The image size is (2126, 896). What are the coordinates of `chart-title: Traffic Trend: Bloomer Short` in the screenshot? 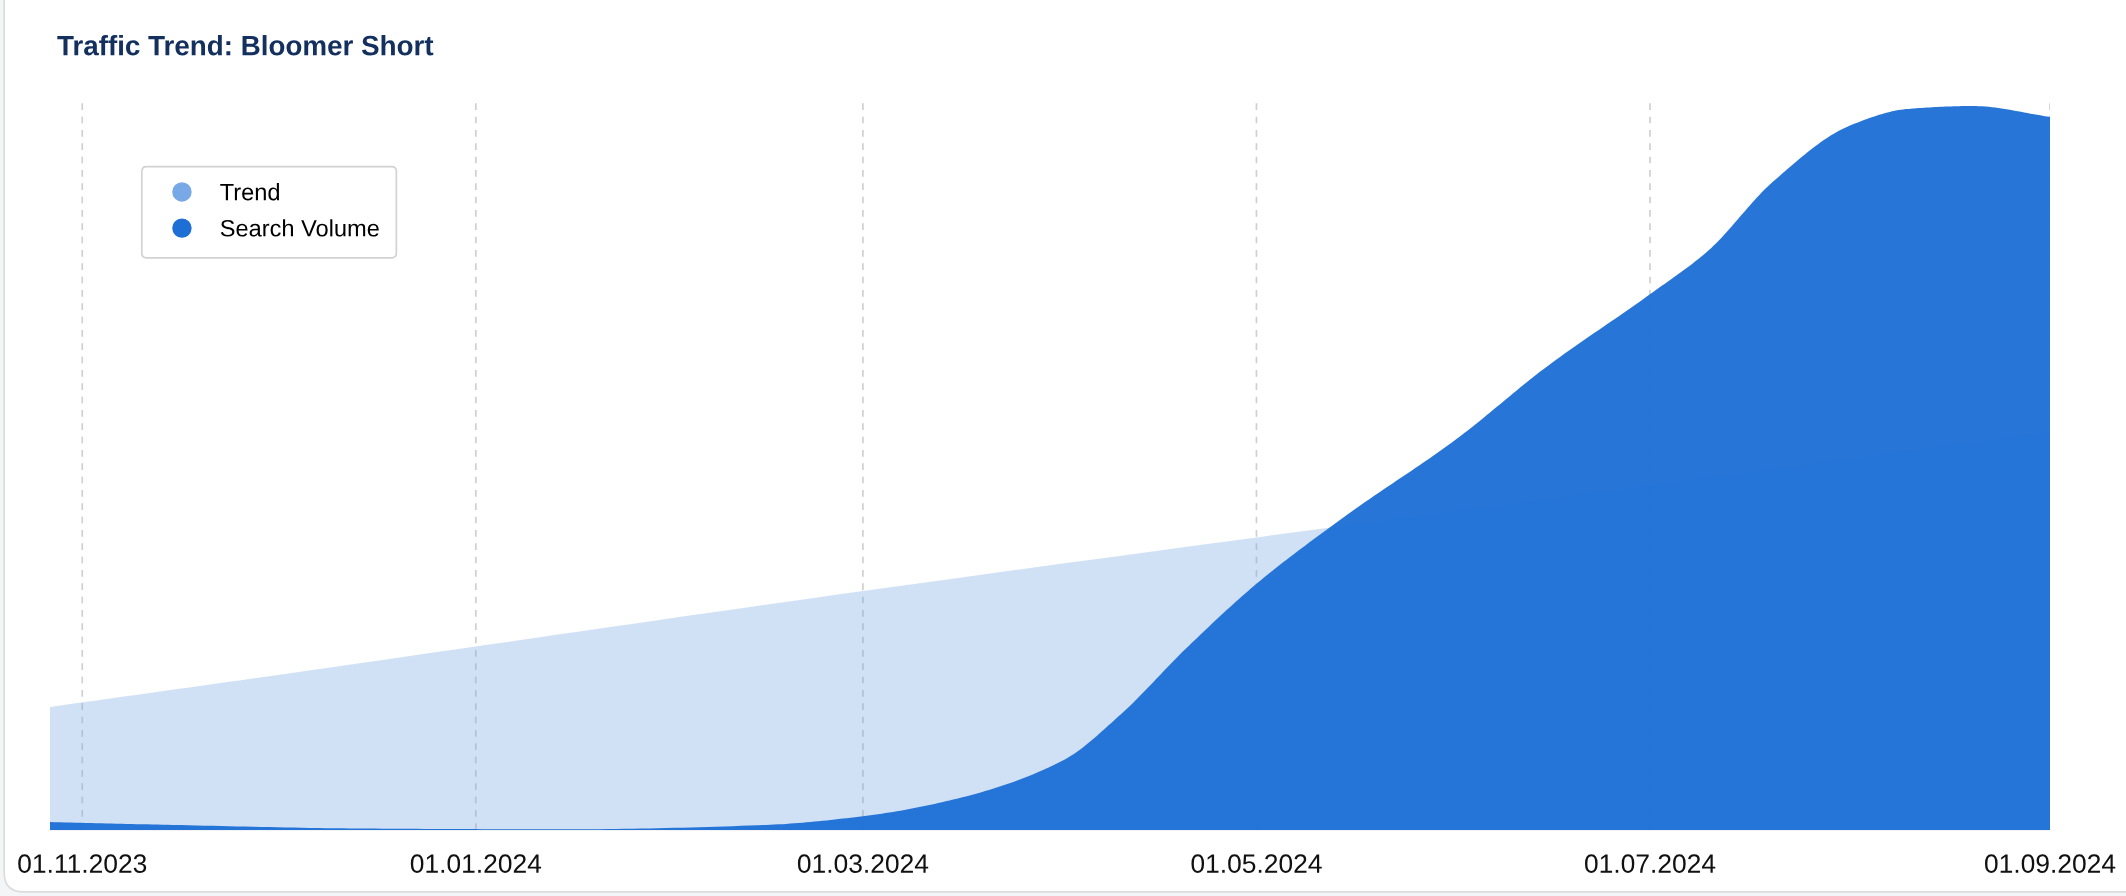 It's located at (245, 45).